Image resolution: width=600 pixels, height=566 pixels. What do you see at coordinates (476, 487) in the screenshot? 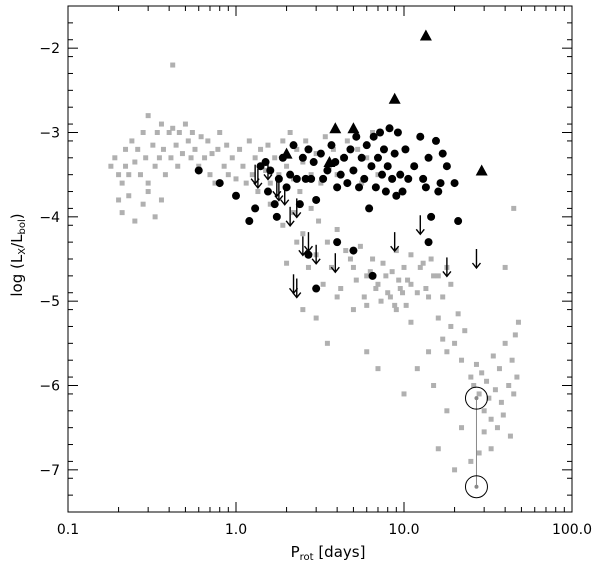
I see `ringed-point-circle` at bounding box center [476, 487].